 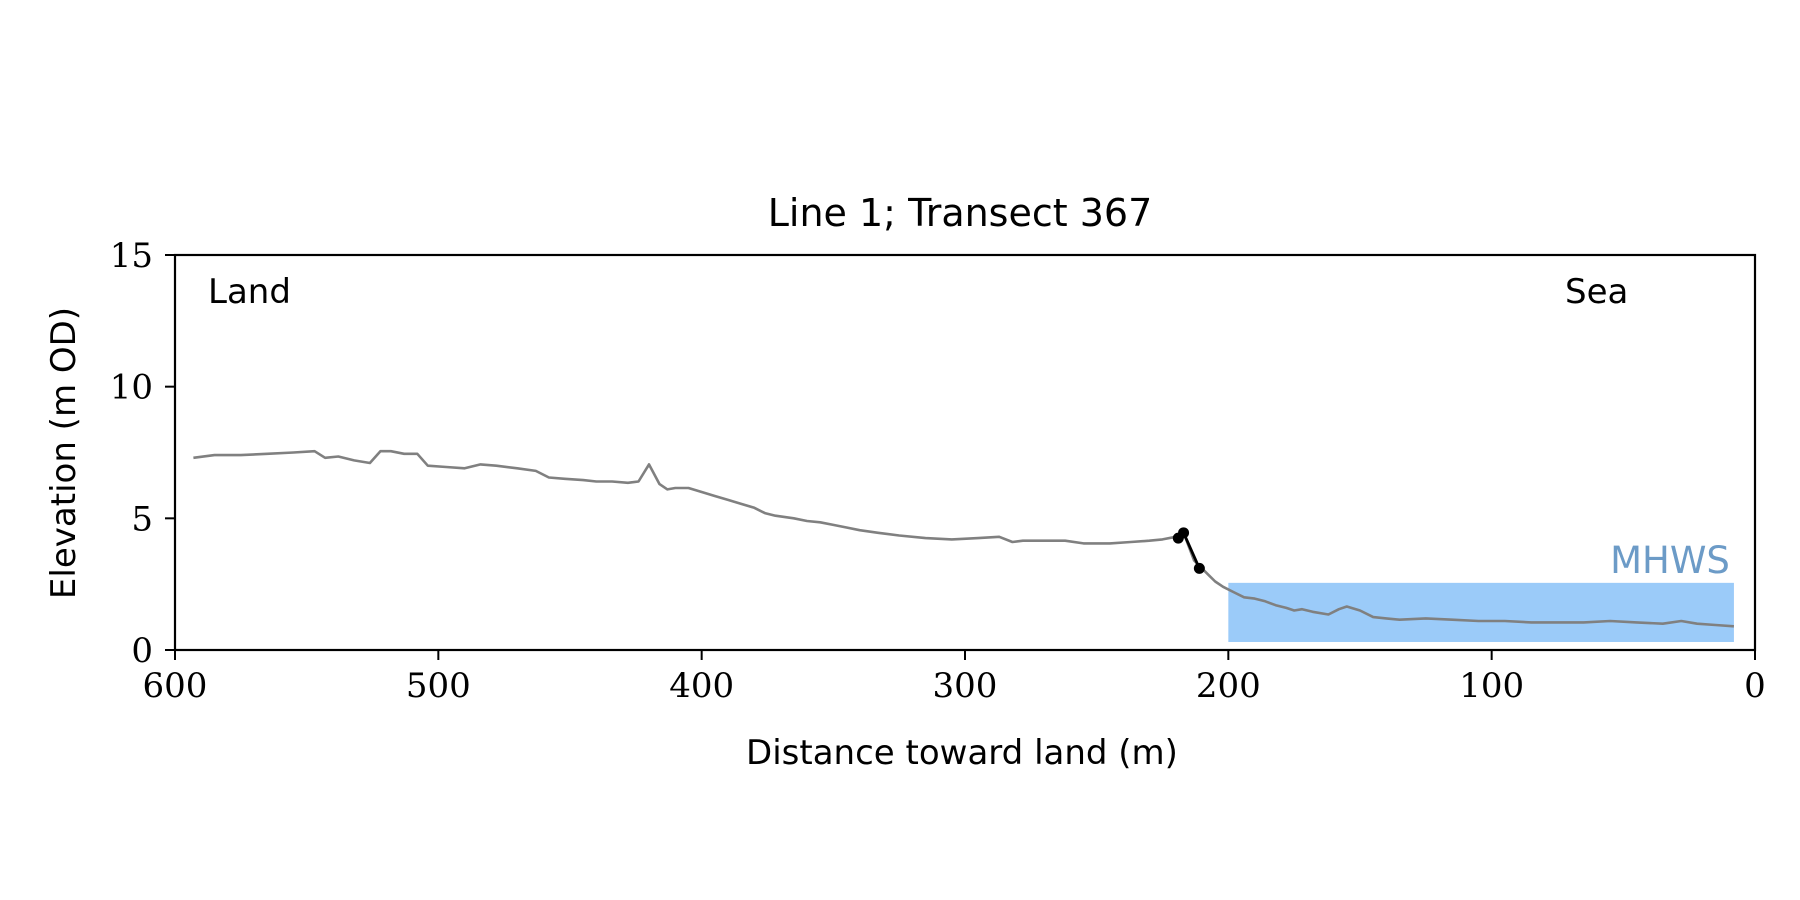 What do you see at coordinates (1228, 686) in the screenshot?
I see `x-tick-label: 200` at bounding box center [1228, 686].